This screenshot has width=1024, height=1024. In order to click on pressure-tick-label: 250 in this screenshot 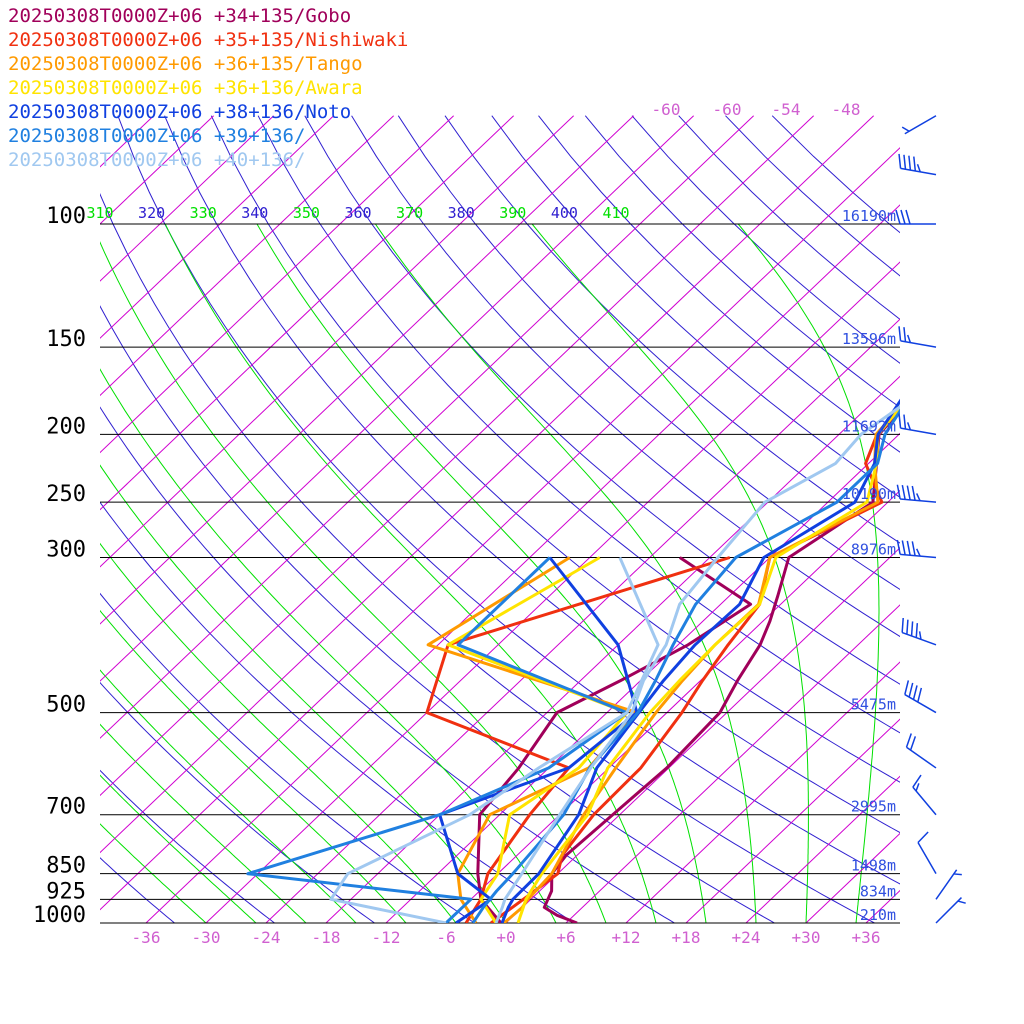, I will do `click(66, 494)`.